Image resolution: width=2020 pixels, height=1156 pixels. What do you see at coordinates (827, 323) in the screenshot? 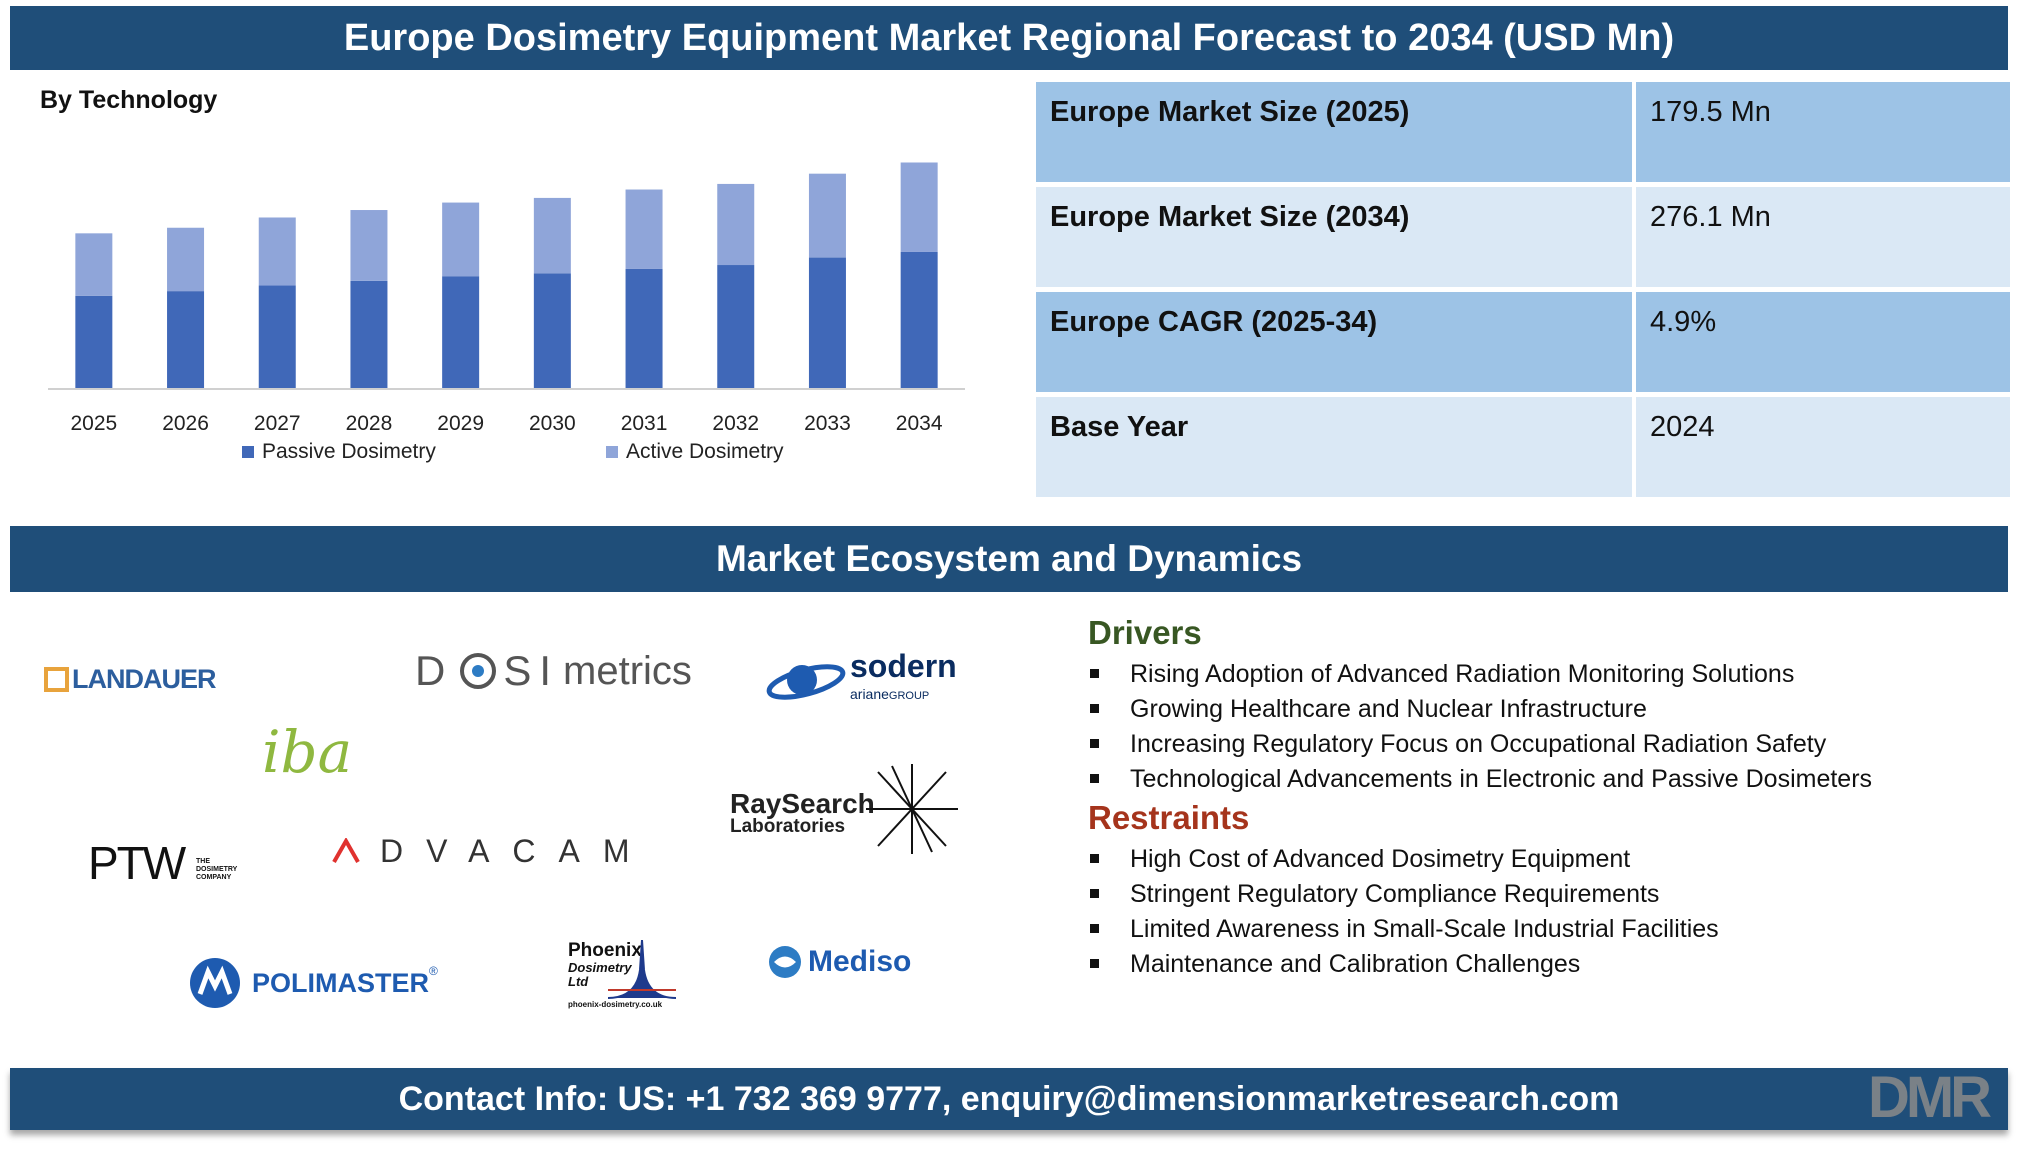
I see `bar-passive-2033` at bounding box center [827, 323].